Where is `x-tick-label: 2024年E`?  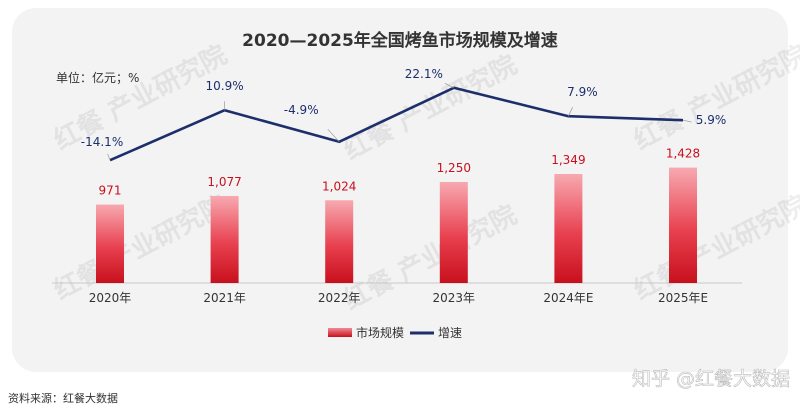 x-tick-label: 2024年E is located at coordinates (568, 298).